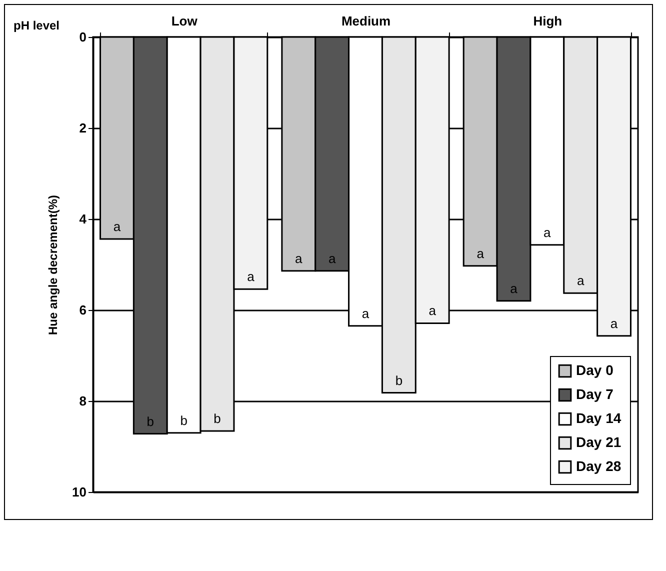 This screenshot has width=666, height=571. I want to click on x-axis-title: pH level, so click(37, 25).